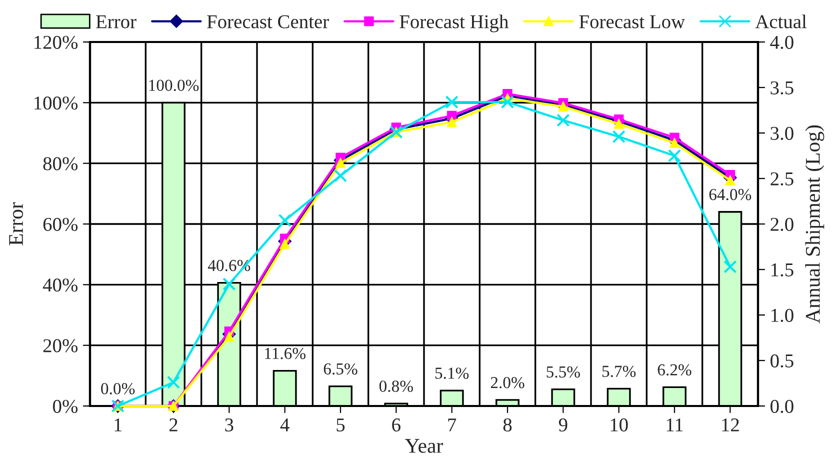 This screenshot has width=834, height=464. Describe the element at coordinates (782, 43) in the screenshot. I see `y2-tick-label: 4.0` at that location.